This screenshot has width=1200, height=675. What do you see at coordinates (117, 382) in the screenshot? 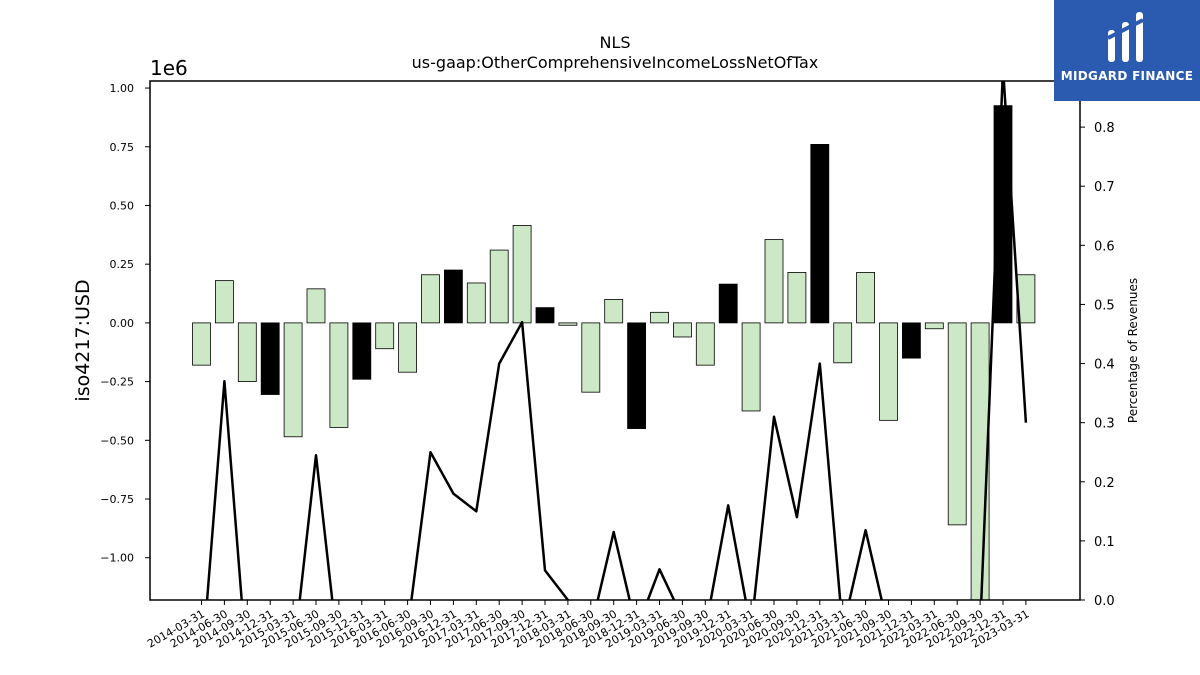
I see `y-tick-label: −0.25` at bounding box center [117, 382].